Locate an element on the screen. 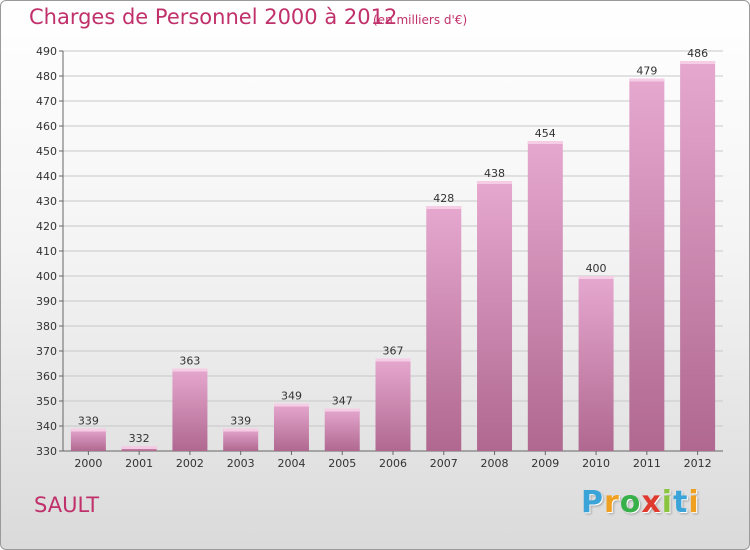 Image resolution: width=750 pixels, height=550 pixels. bar-value-label: 454 is located at coordinates (545, 133).